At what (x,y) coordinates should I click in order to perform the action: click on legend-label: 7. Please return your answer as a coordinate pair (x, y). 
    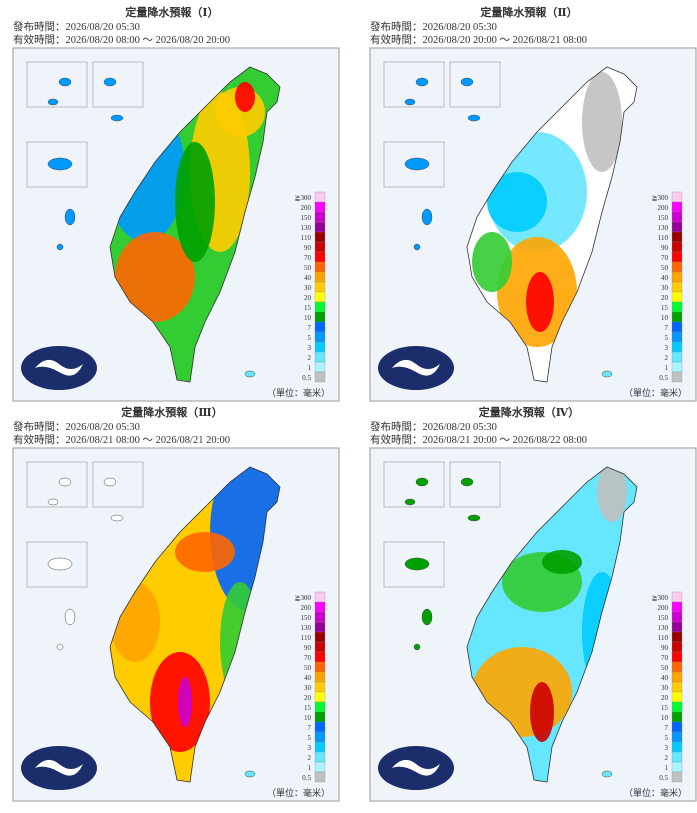
    Looking at the image, I should click on (667, 728).